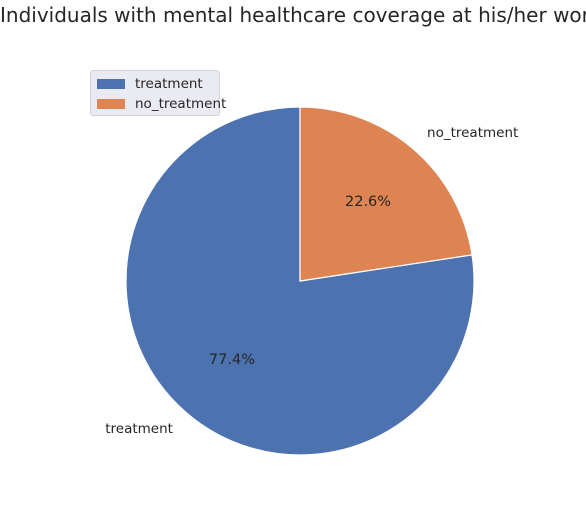  What do you see at coordinates (169, 84) in the screenshot?
I see `legend-label-treatment: treatment` at bounding box center [169, 84].